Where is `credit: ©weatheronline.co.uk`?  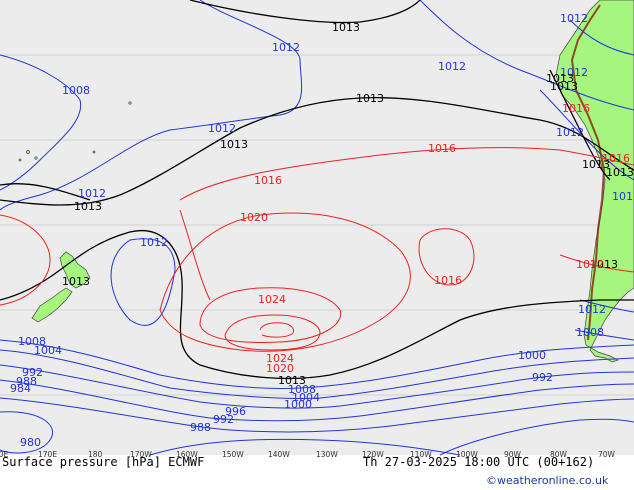
credit: ©weatheronline.co.uk is located at coordinates (547, 480).